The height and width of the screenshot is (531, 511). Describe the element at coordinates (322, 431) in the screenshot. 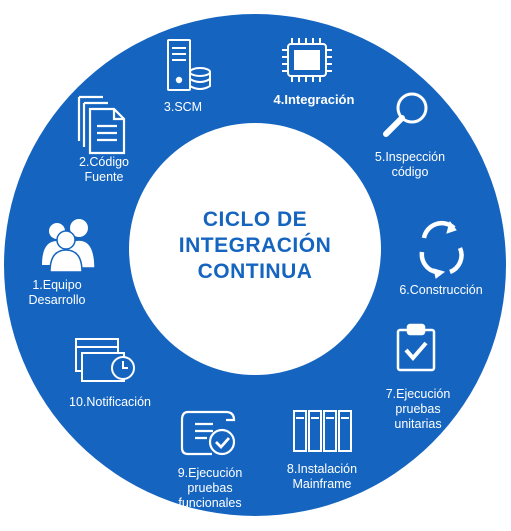

I see `mainframe-icon` at that location.